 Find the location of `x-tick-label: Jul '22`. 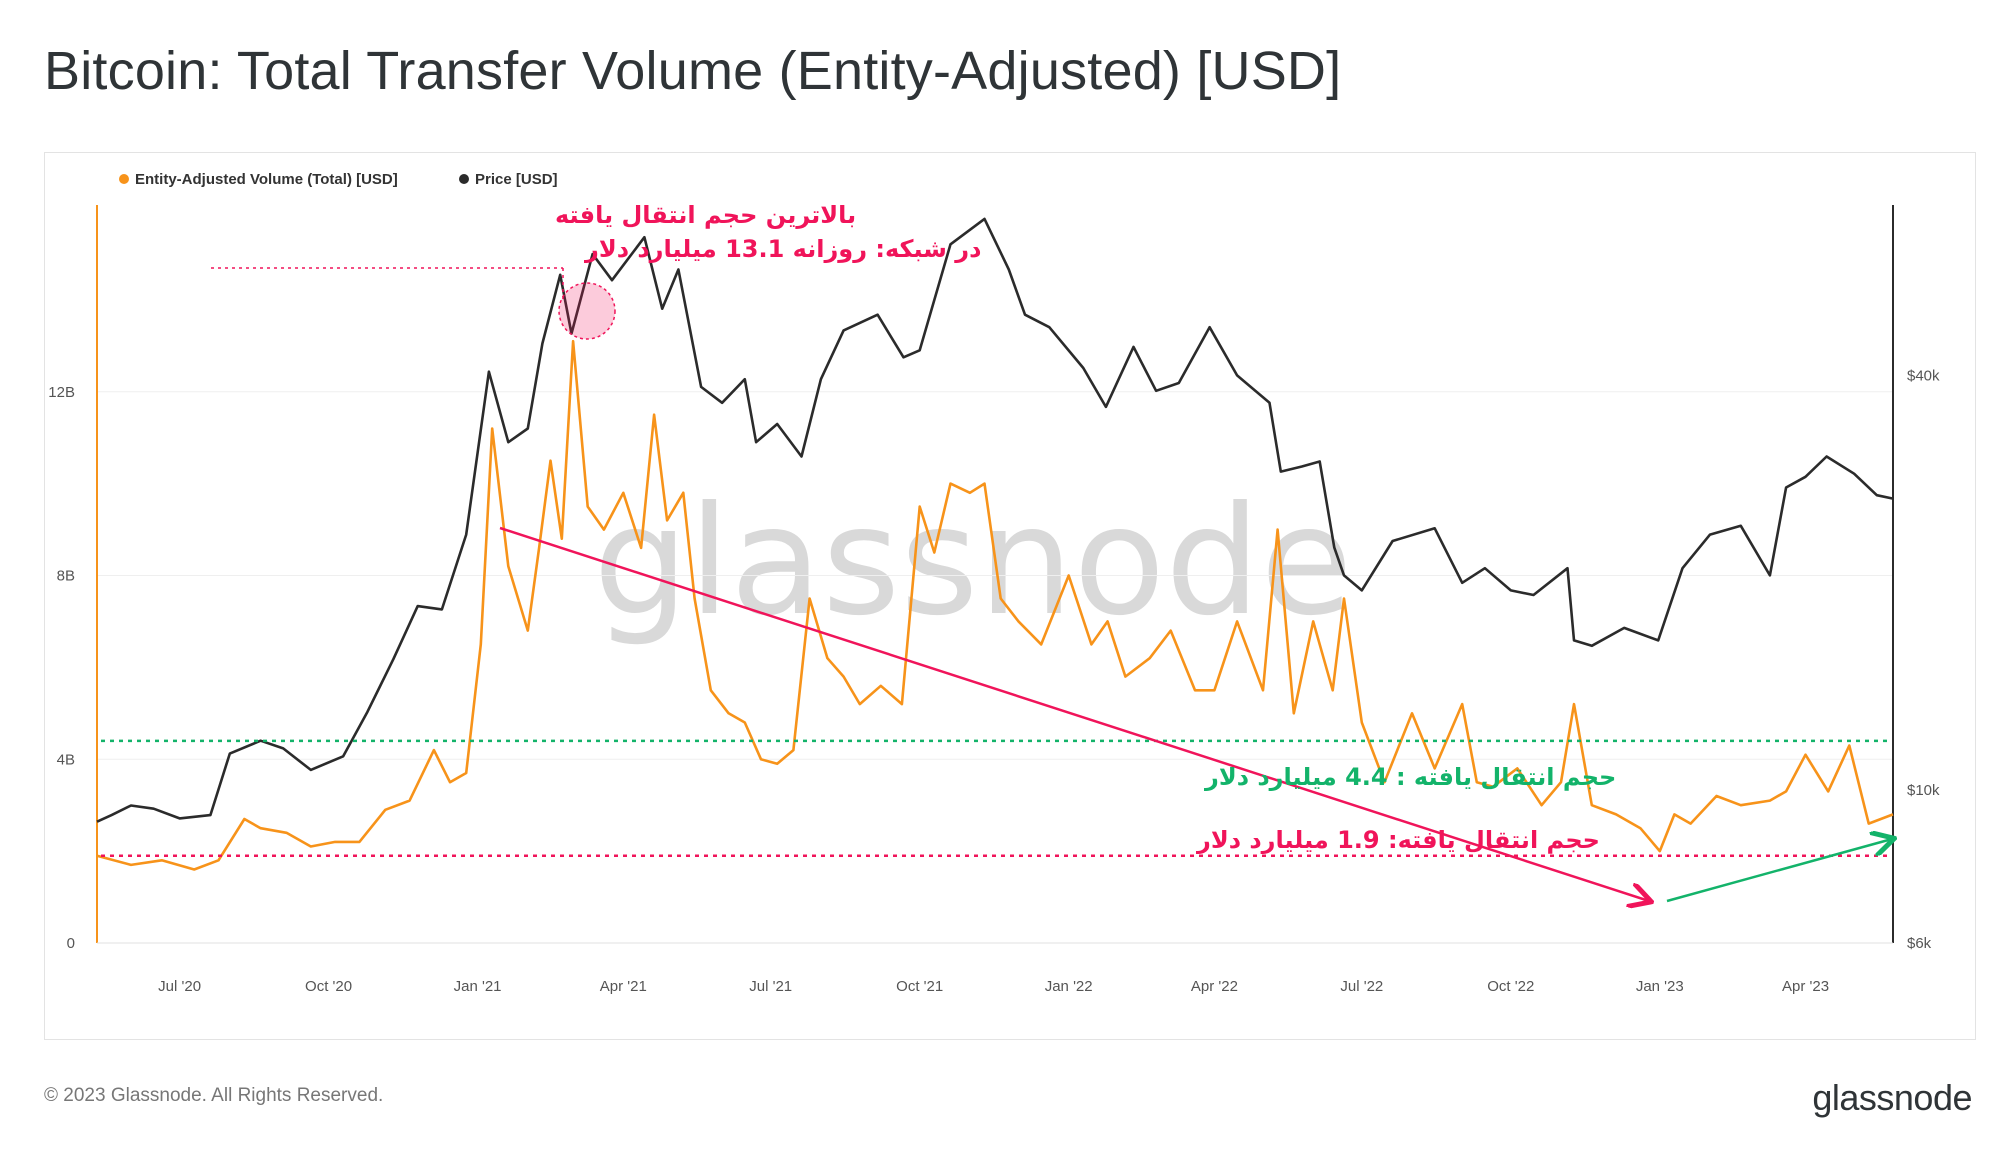

x-tick-label: Jul '22 is located at coordinates (1361, 986).